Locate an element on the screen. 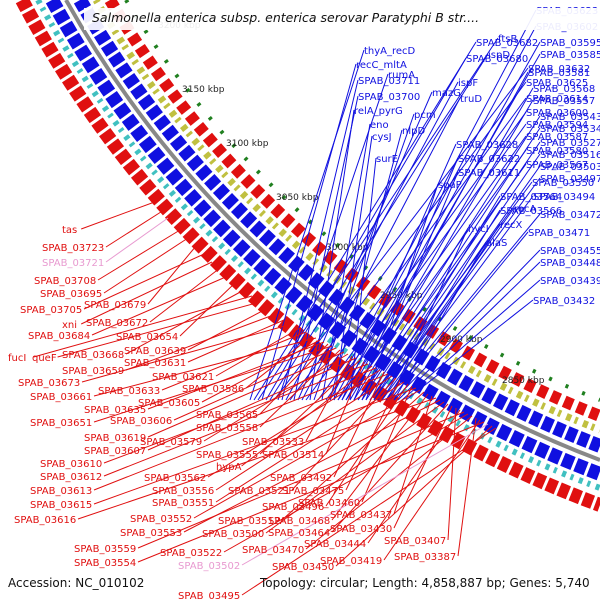  gene-label: SPAB_03682 is located at coordinates (507, 43).